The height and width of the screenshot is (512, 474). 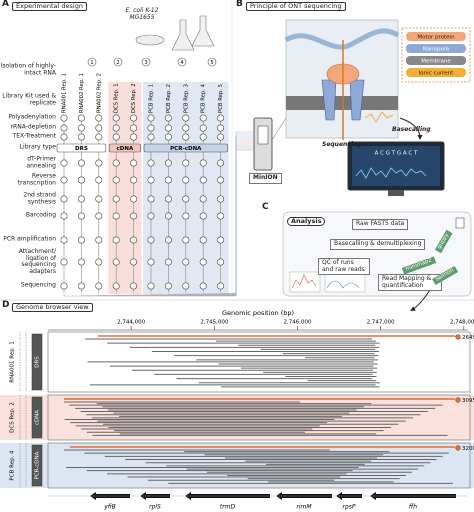 What do you see at coordinates (38, 417) in the screenshot?
I see `track-type: cDNA` at bounding box center [38, 417].